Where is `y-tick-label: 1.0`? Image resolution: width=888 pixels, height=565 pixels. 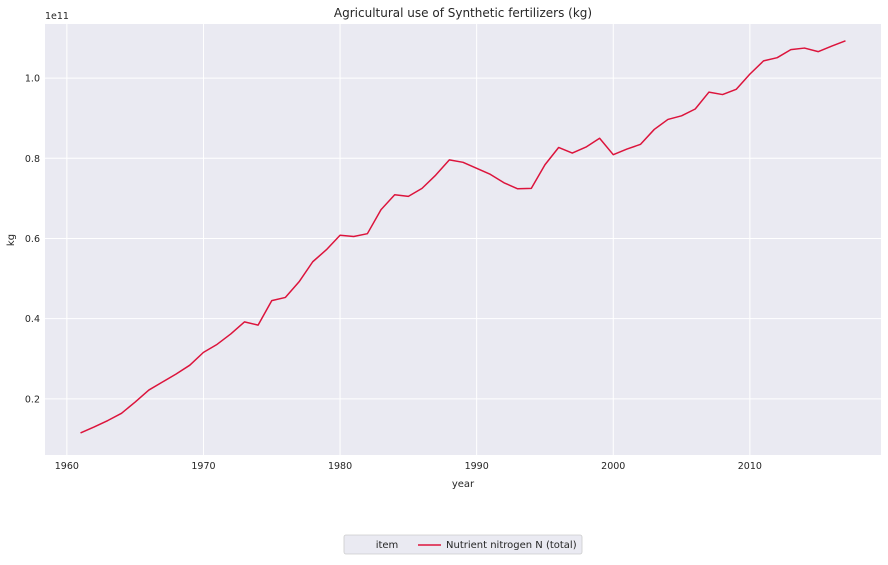
y-tick-label: 1.0 is located at coordinates (32, 79).